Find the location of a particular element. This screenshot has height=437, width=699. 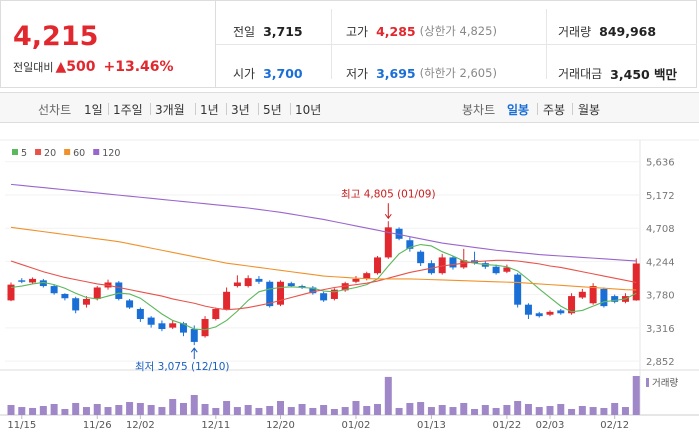

y-tick-label: 2,852 is located at coordinates (660, 362).